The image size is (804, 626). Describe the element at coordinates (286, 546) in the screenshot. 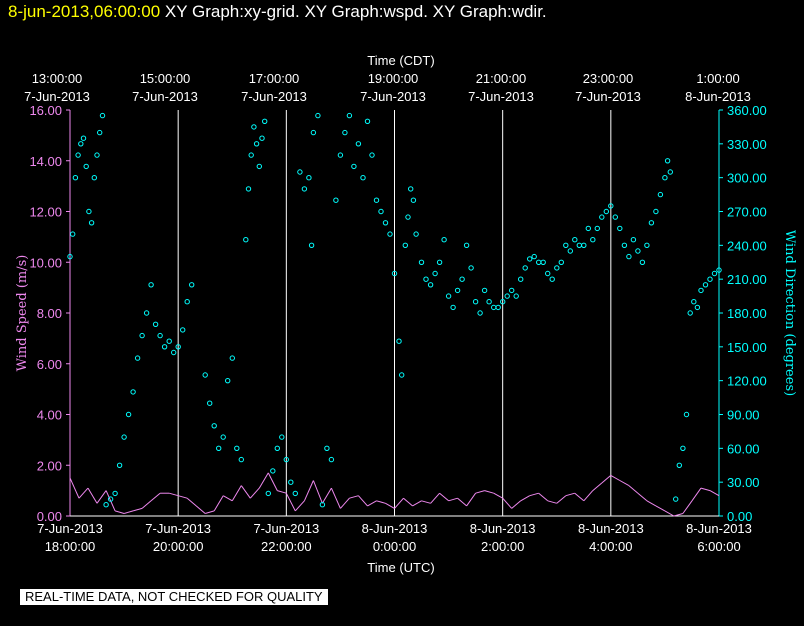

I see `bottom-tick-time: 22:00:00` at that location.